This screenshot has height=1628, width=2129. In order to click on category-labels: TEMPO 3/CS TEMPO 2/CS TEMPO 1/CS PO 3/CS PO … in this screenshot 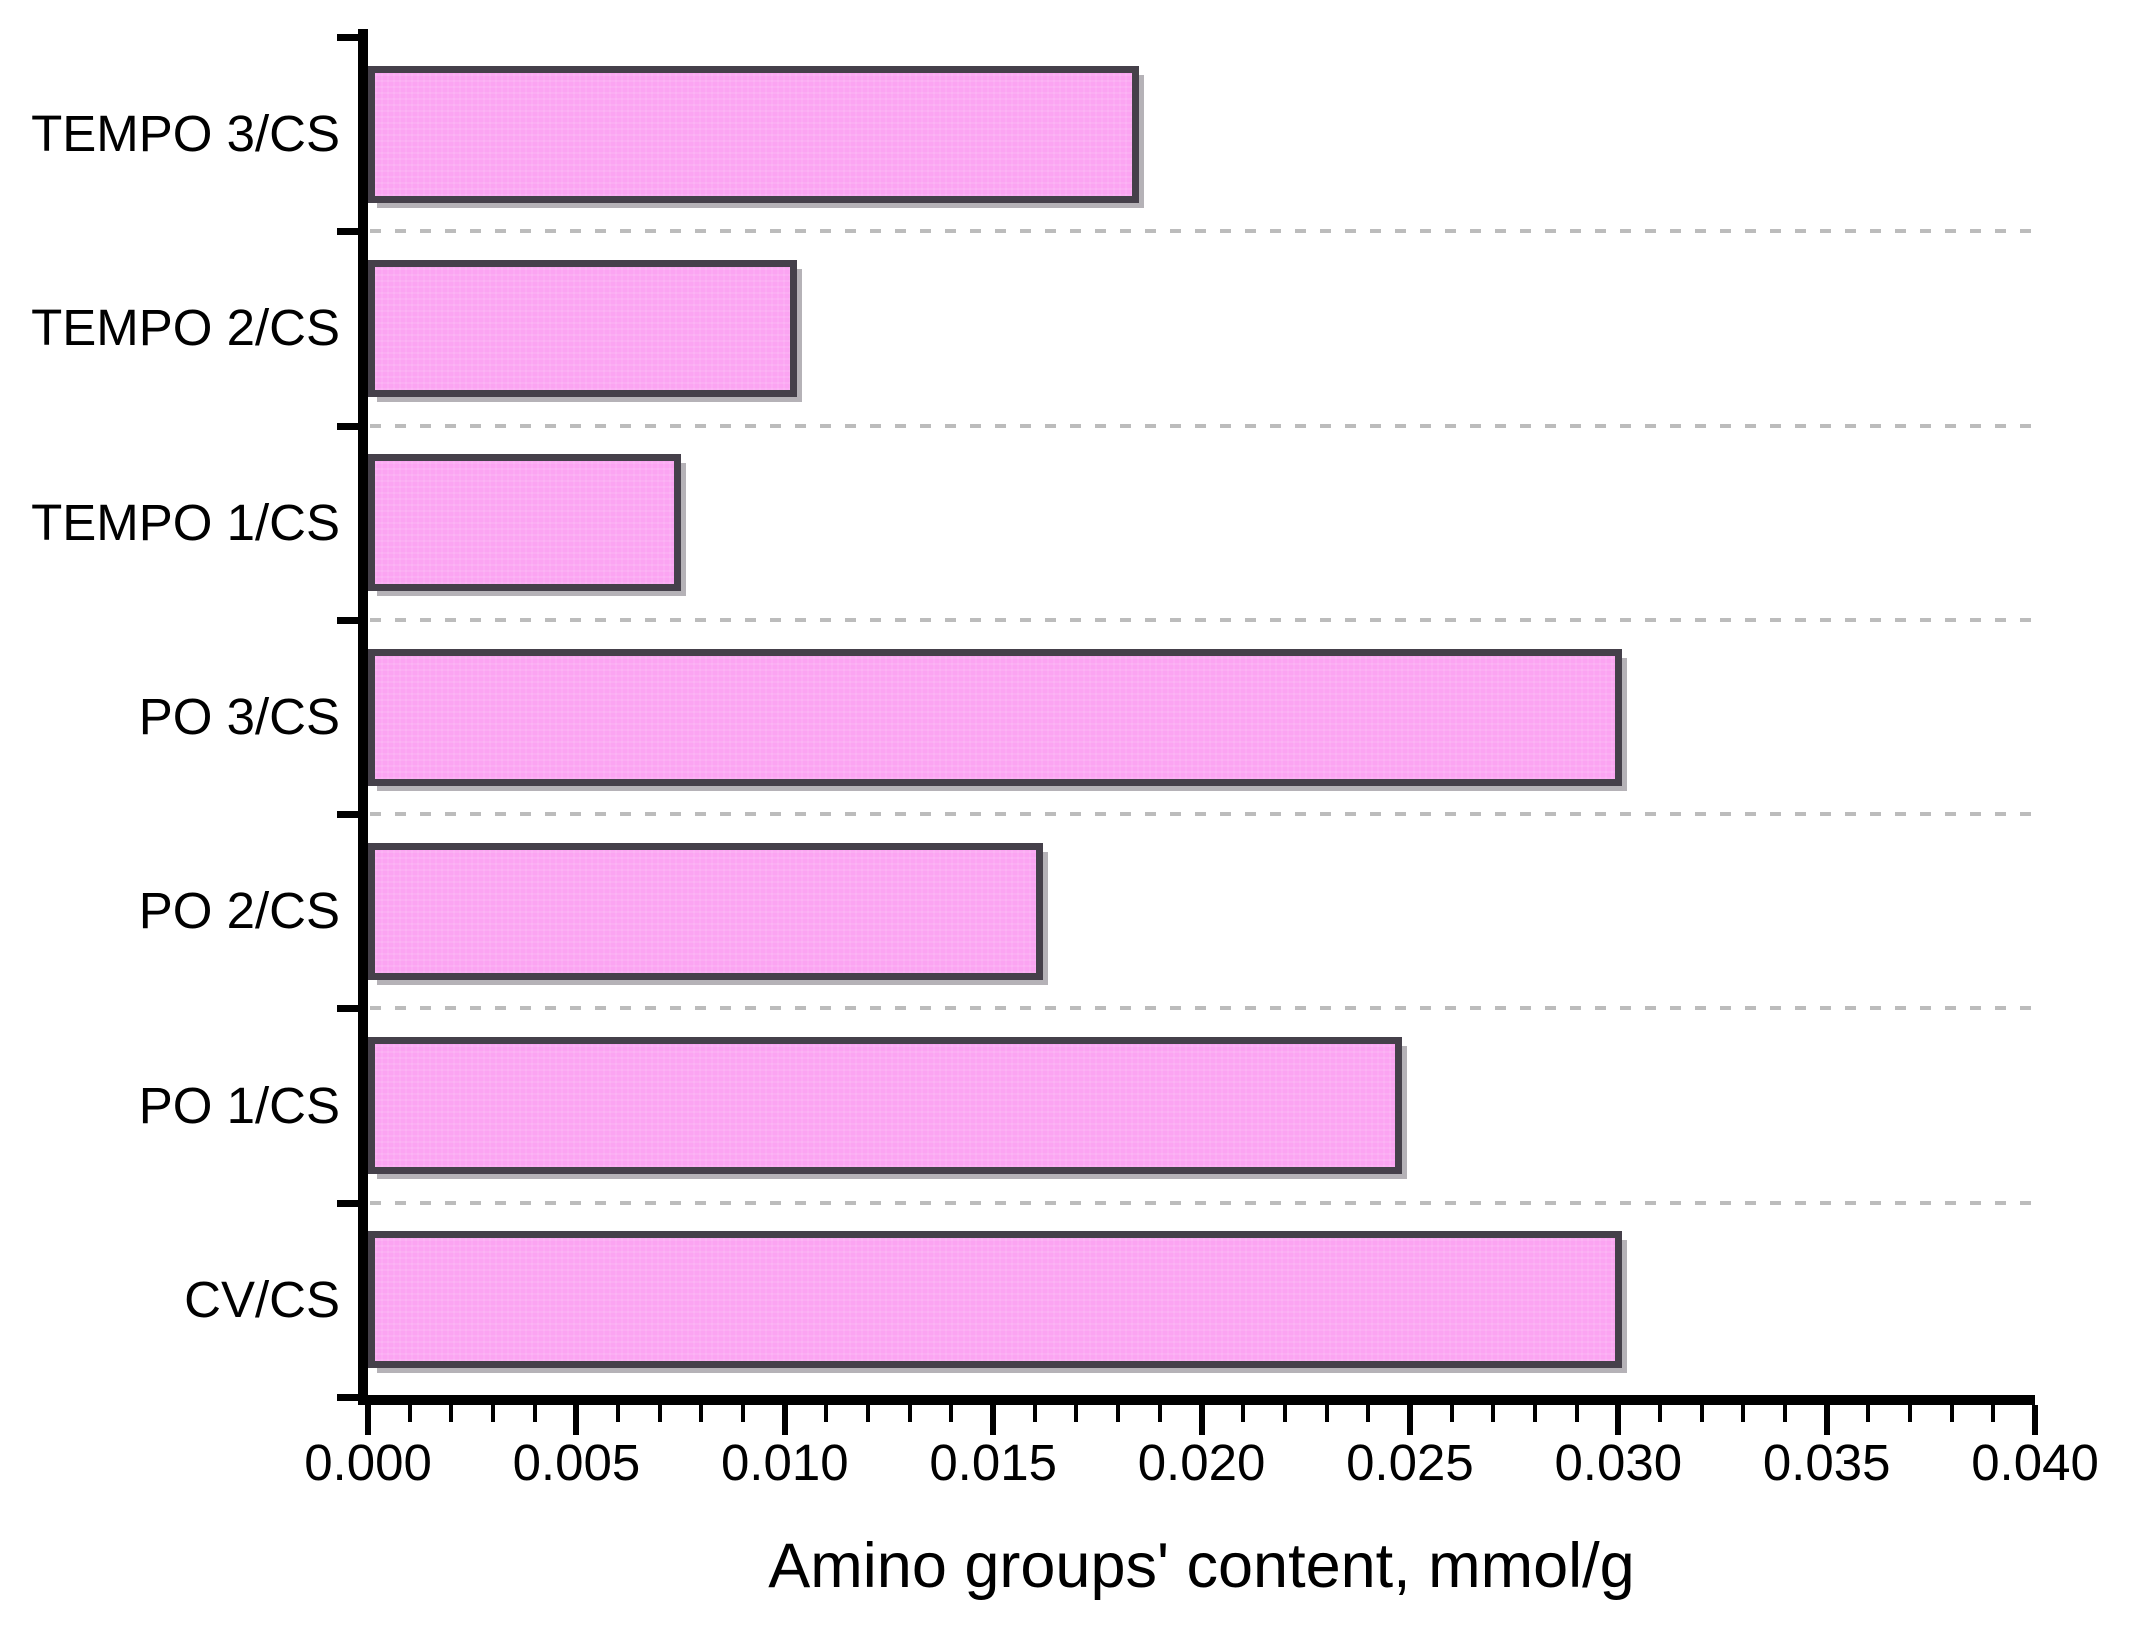, I will do `click(170, 717)`.